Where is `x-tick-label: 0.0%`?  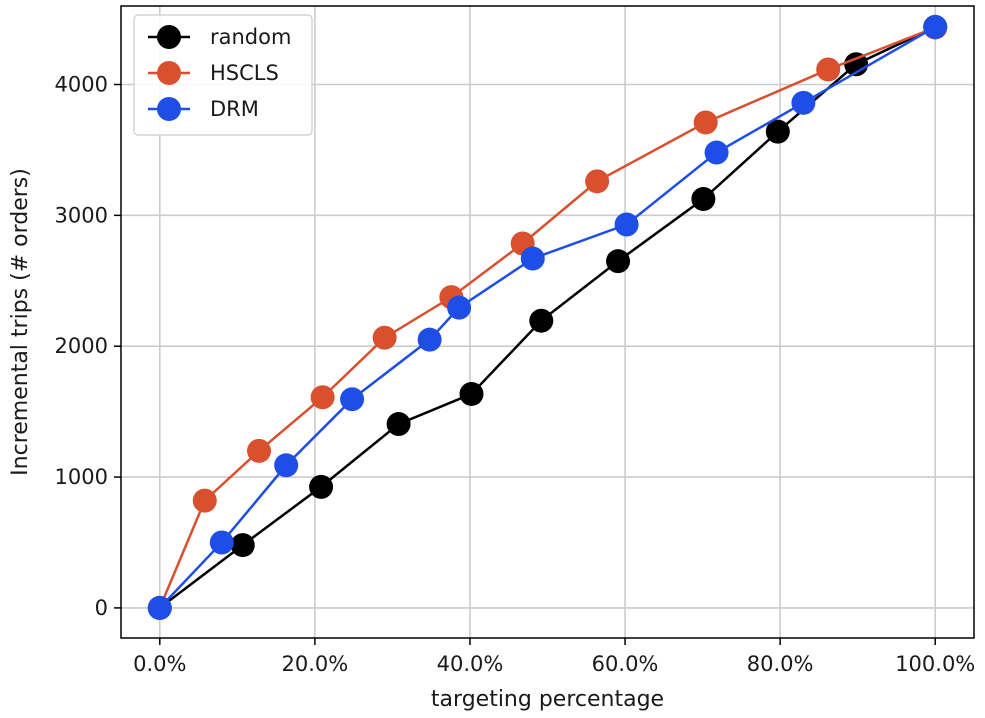 x-tick-label: 0.0% is located at coordinates (159, 664).